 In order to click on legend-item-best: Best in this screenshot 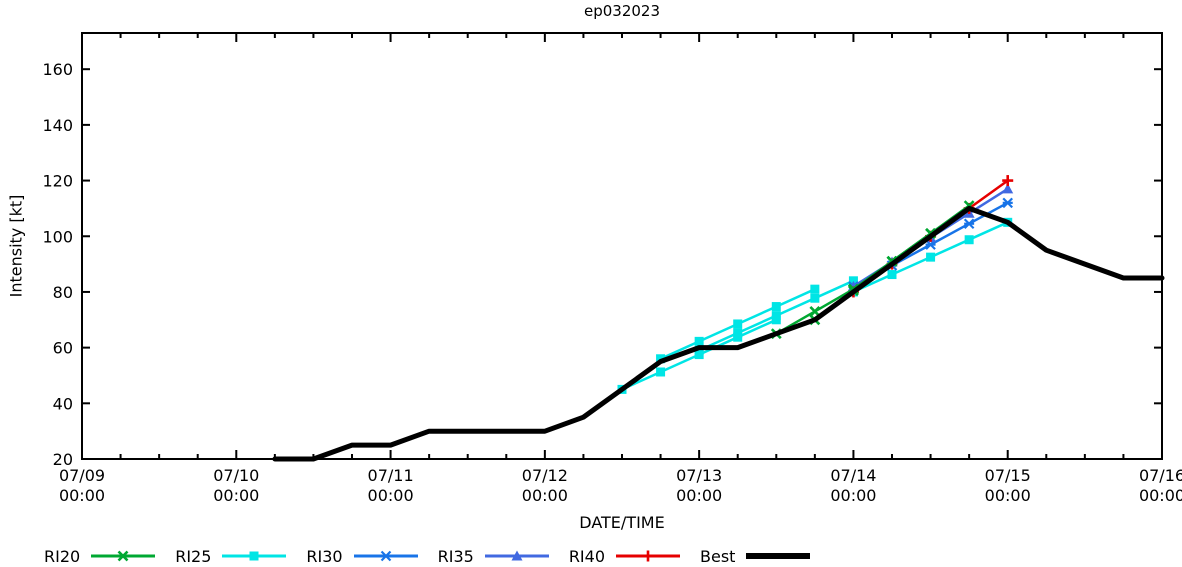, I will do `click(755, 556)`.